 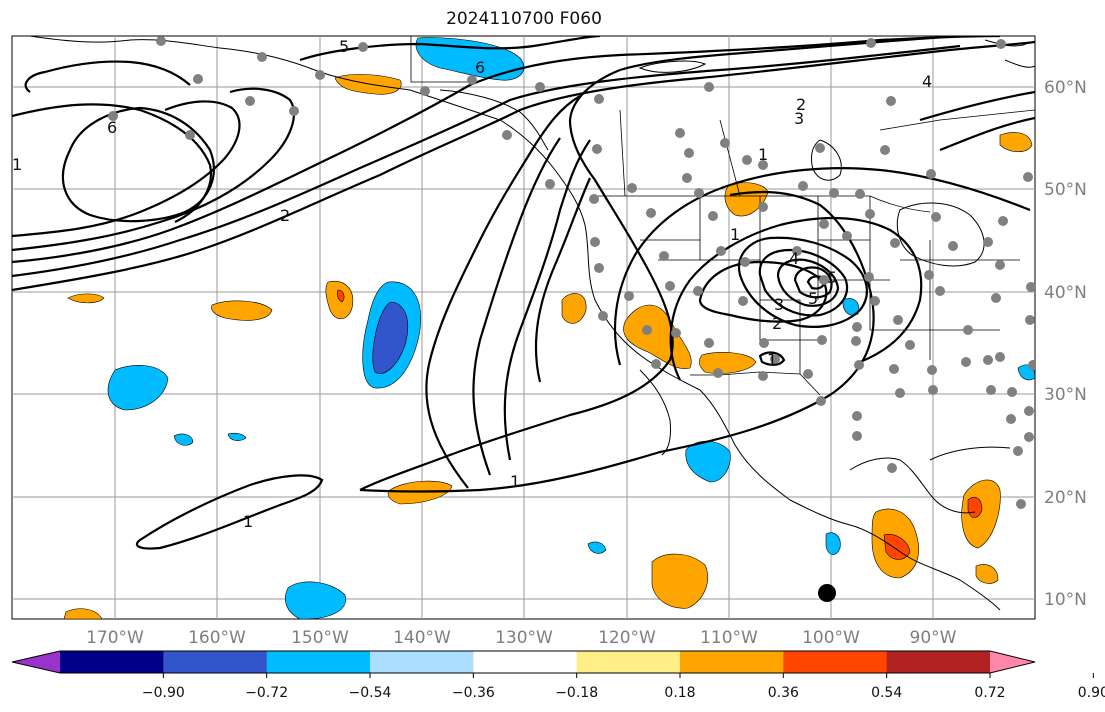 What do you see at coordinates (729, 638) in the screenshot?
I see `lon-label: 110°W` at bounding box center [729, 638].